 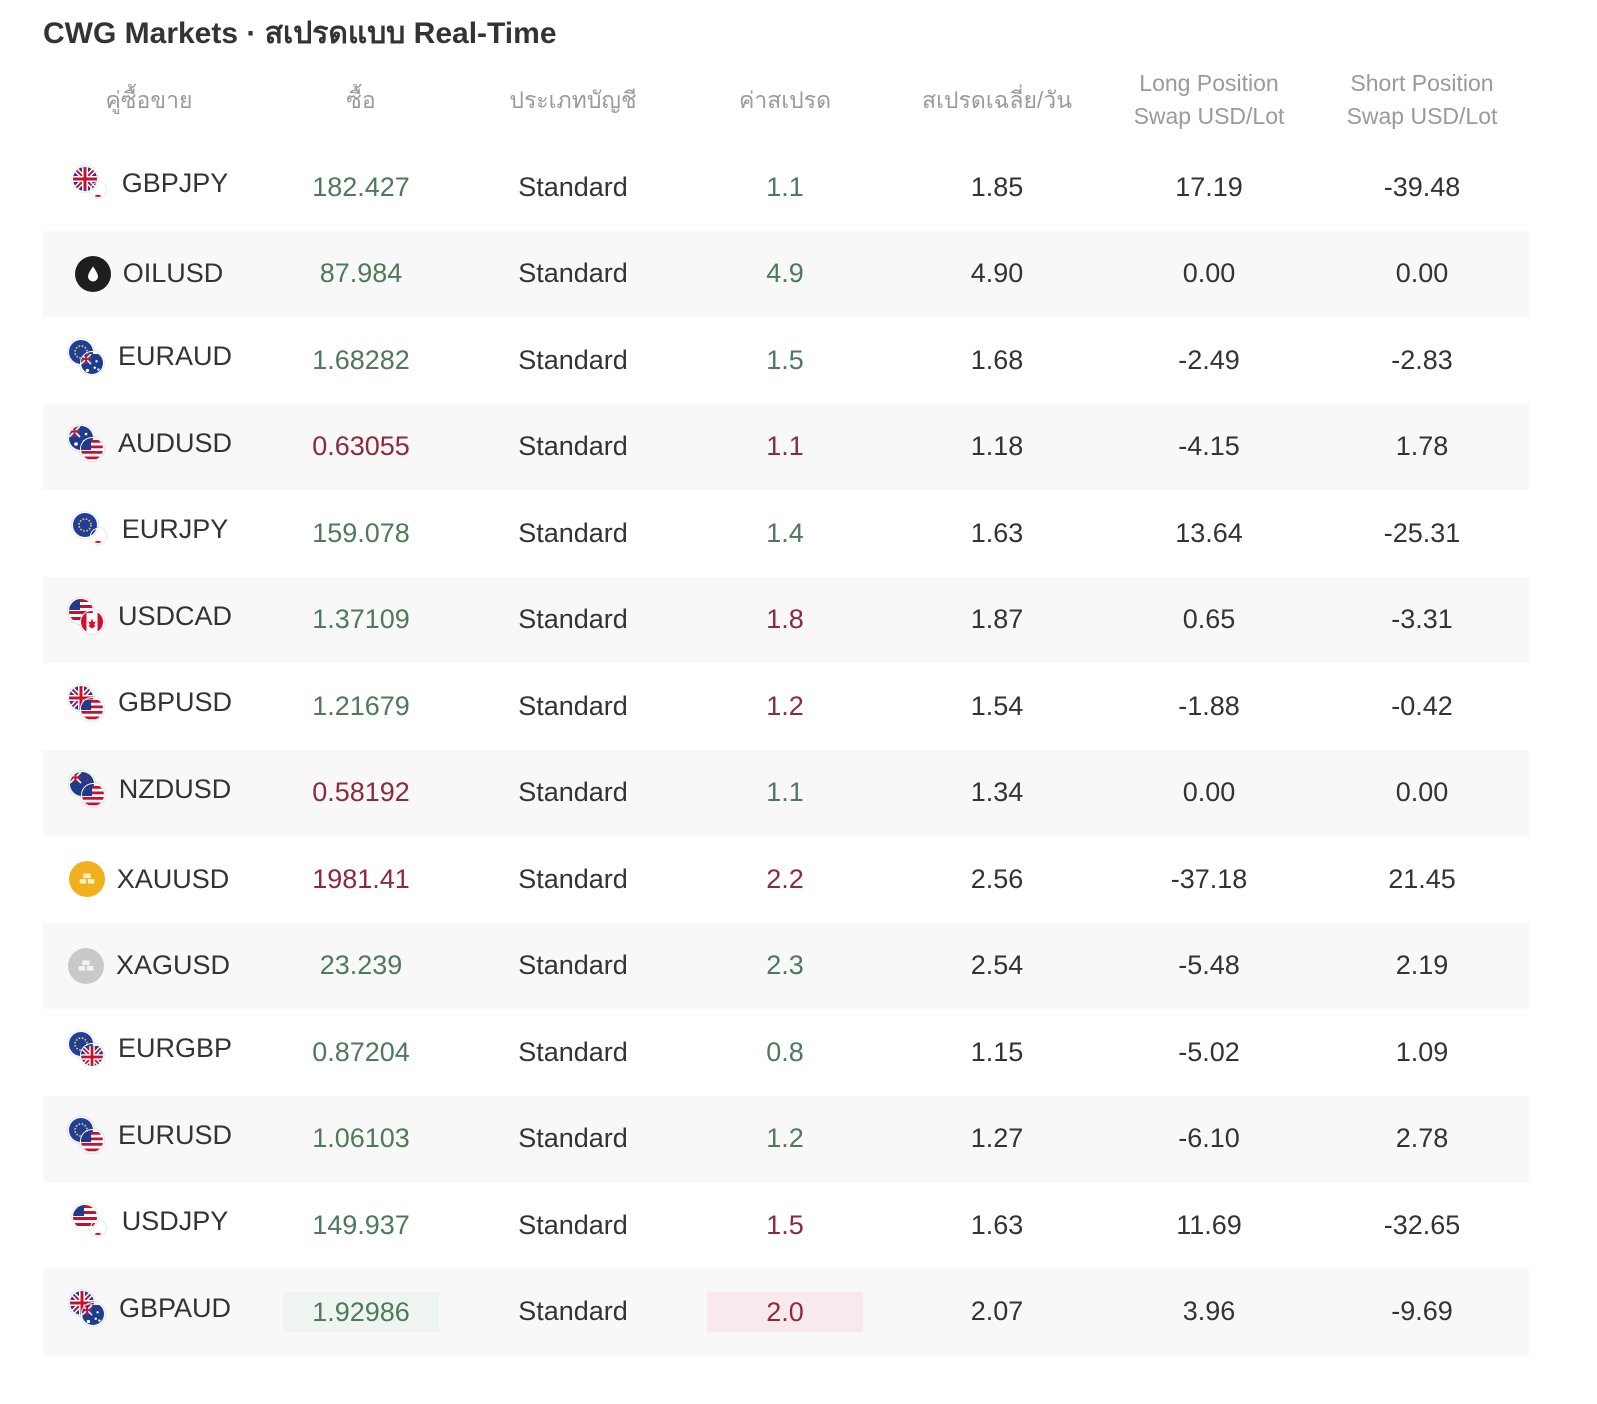 I want to click on pair-symbol: NZDUSD, so click(x=175, y=788).